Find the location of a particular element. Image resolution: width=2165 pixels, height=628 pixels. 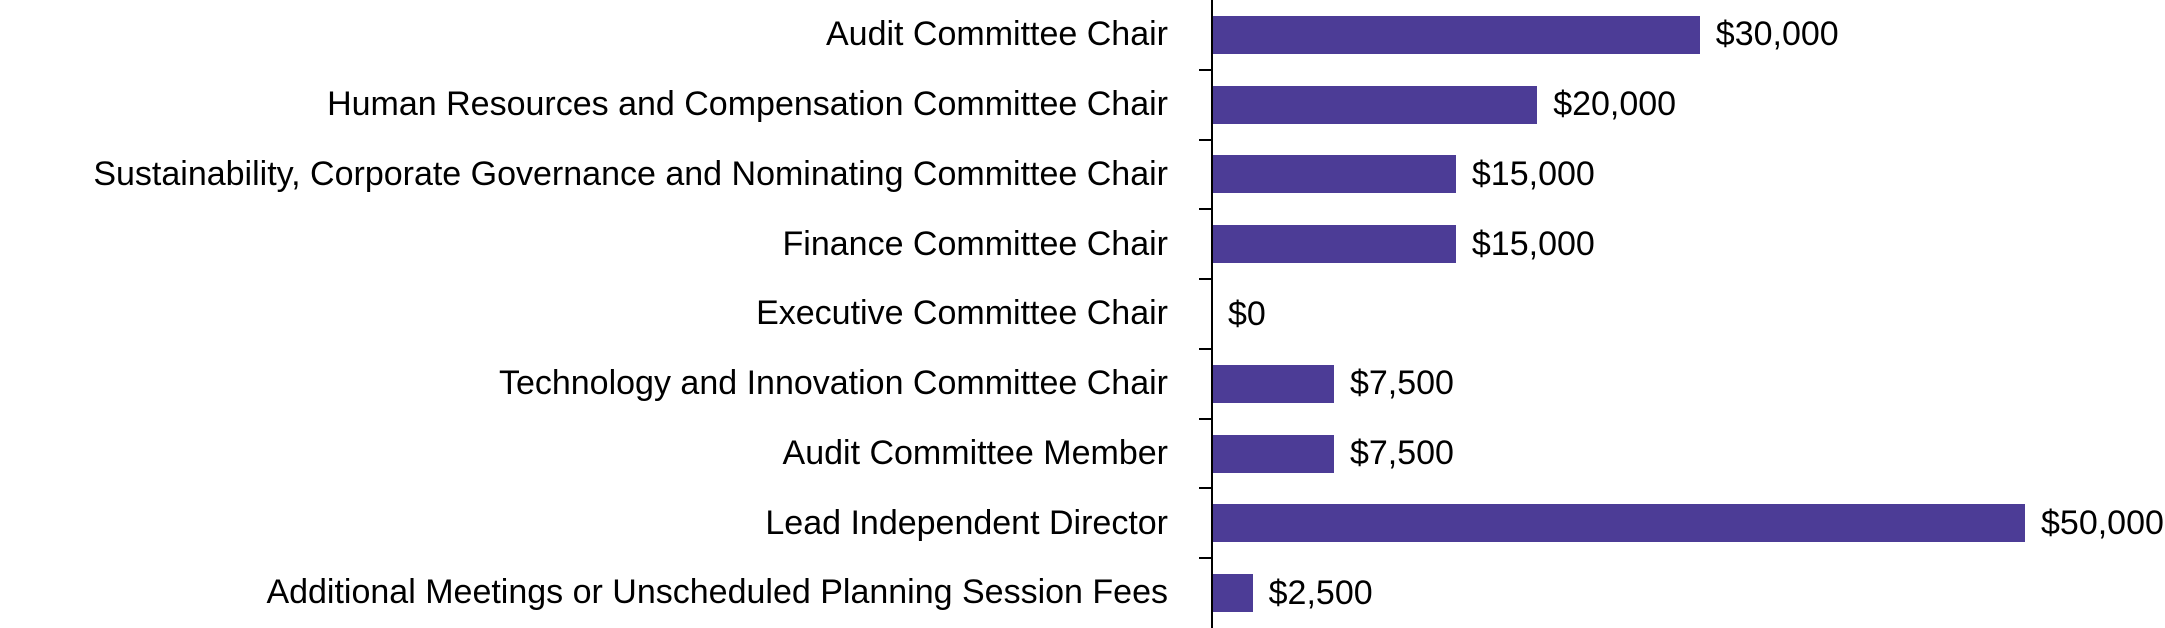

y-axis-line is located at coordinates (1212, 314).